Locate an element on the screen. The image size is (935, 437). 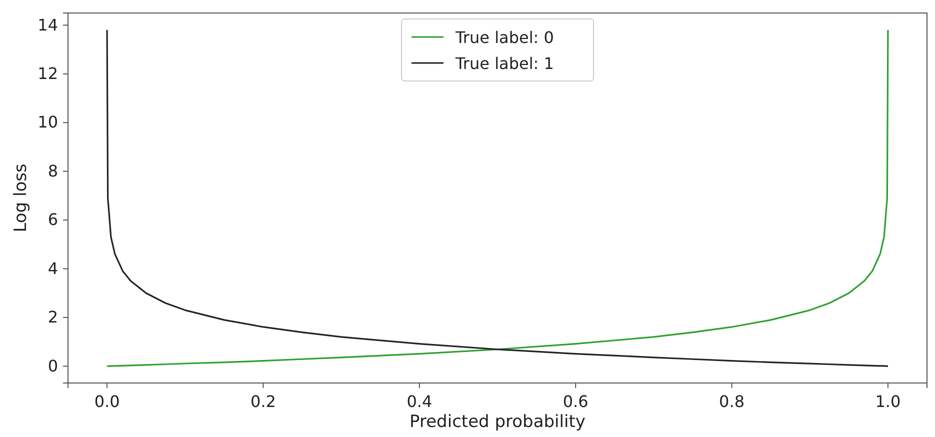
x-tick-label: 0.4 is located at coordinates (419, 401).